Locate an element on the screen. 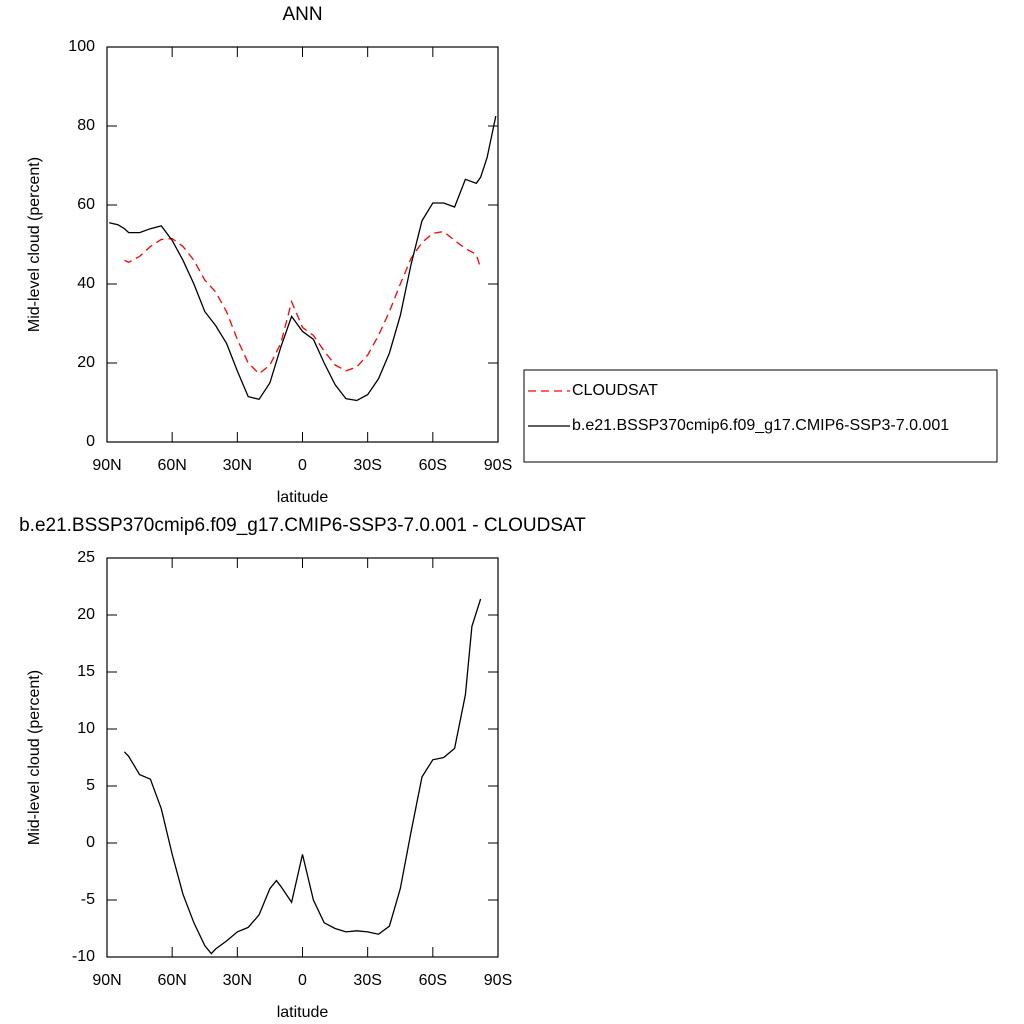 Image resolution: width=1024 pixels, height=1024 pixels. y-tick-label: 80 is located at coordinates (86, 125).